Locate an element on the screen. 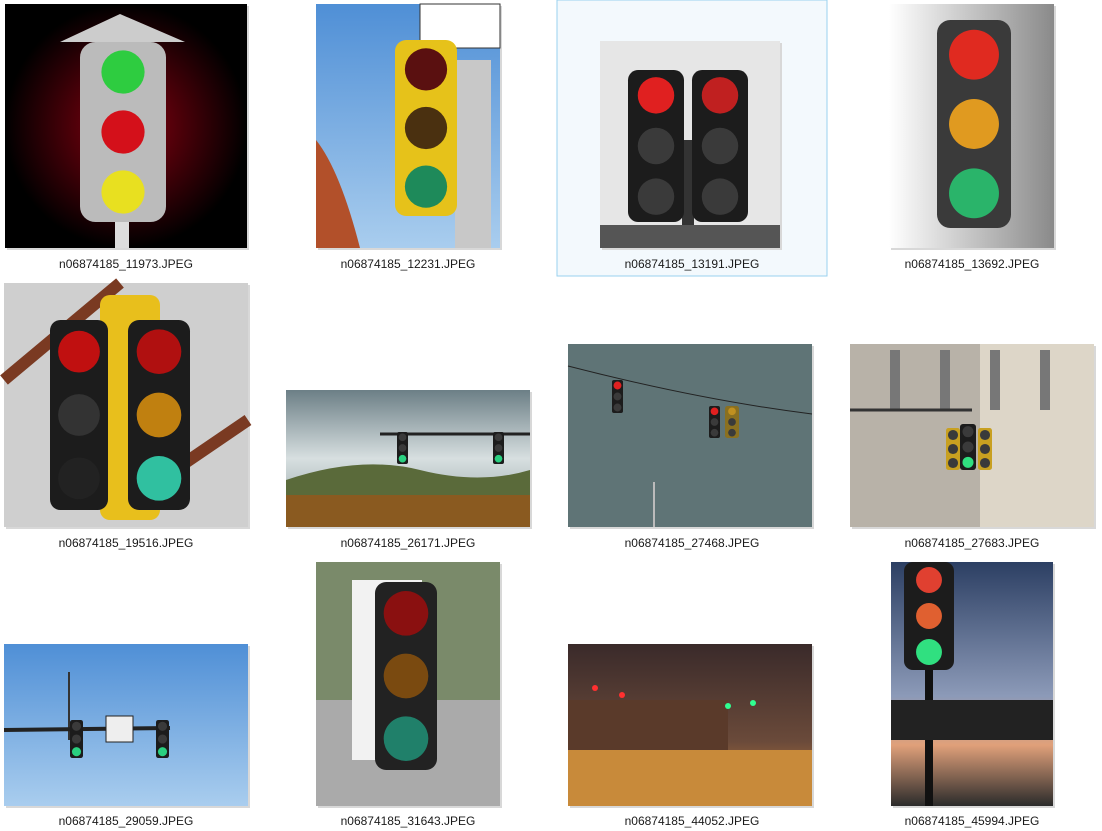  file-name: n06874185_11973.JPEG is located at coordinates (126, 264).